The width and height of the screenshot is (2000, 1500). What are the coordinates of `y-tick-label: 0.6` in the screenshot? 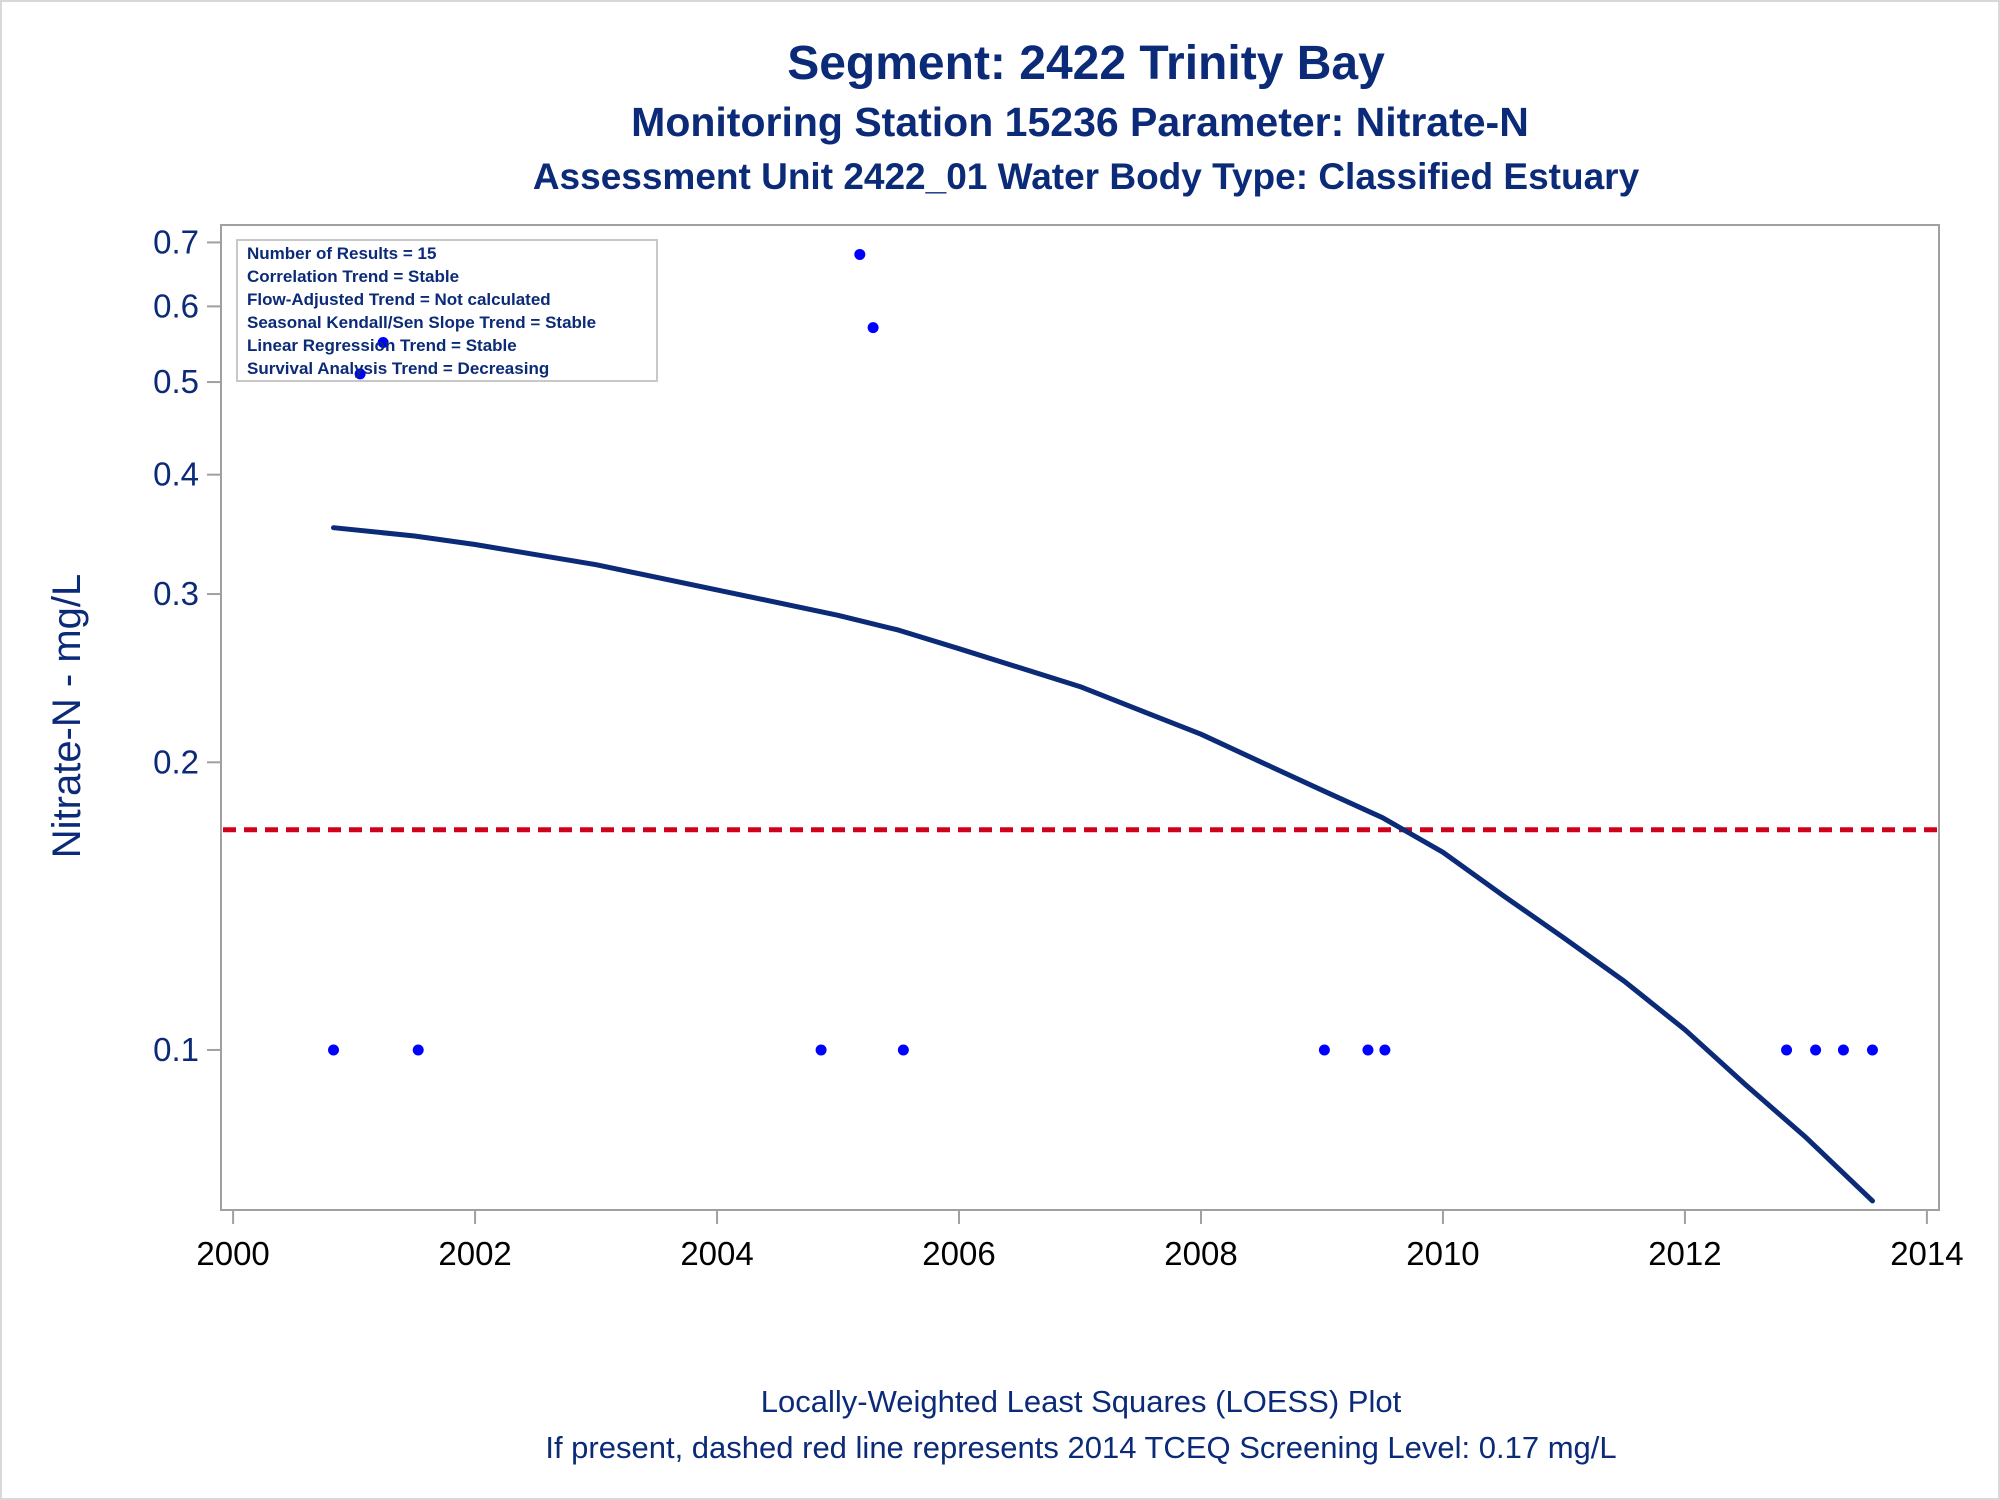 It's located at (176, 305).